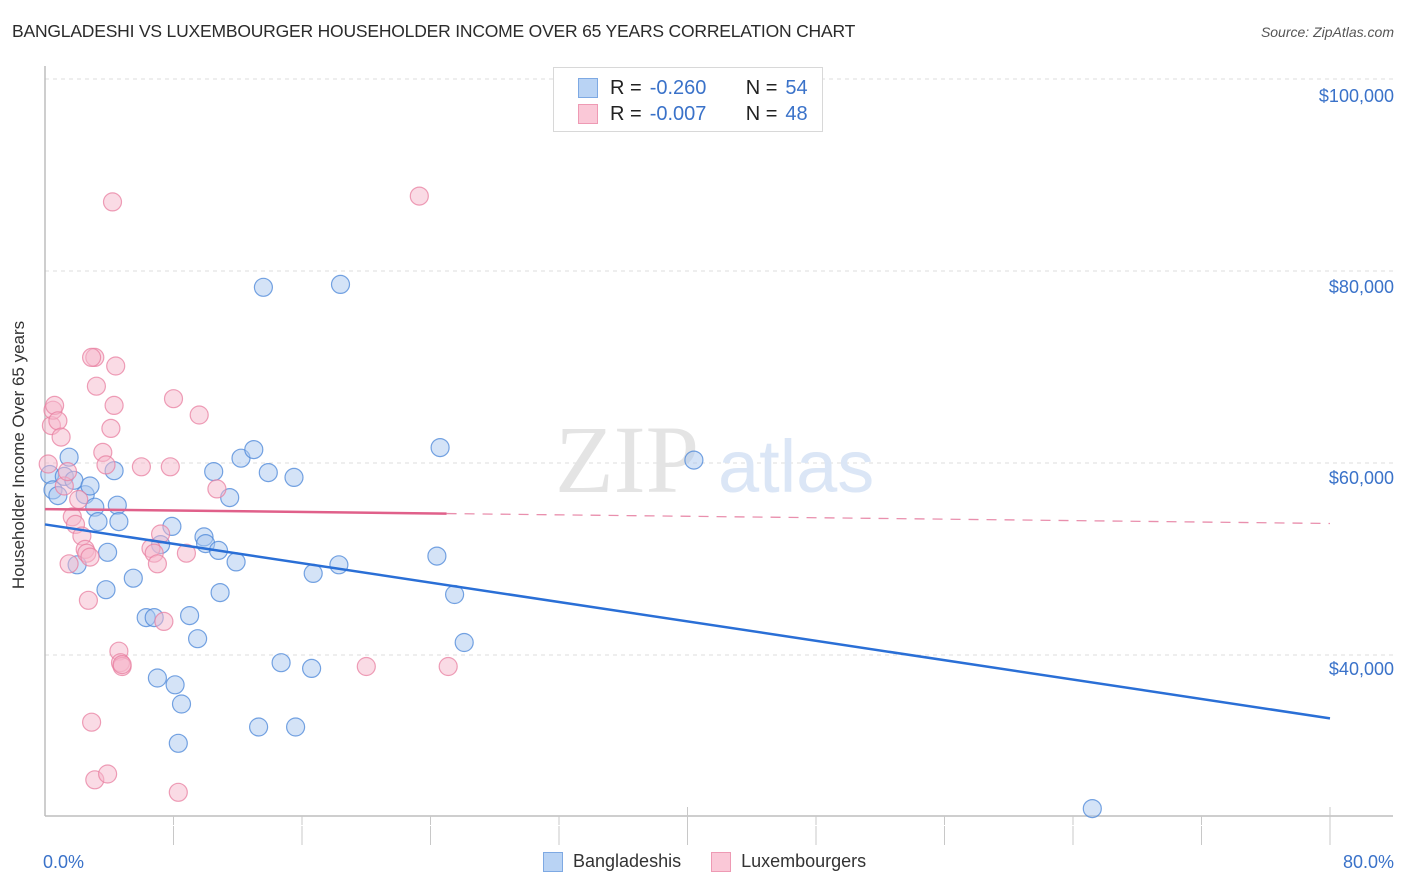  Describe the element at coordinates (627, 459) in the screenshot. I see `watermark-zip: ZIP` at that location.